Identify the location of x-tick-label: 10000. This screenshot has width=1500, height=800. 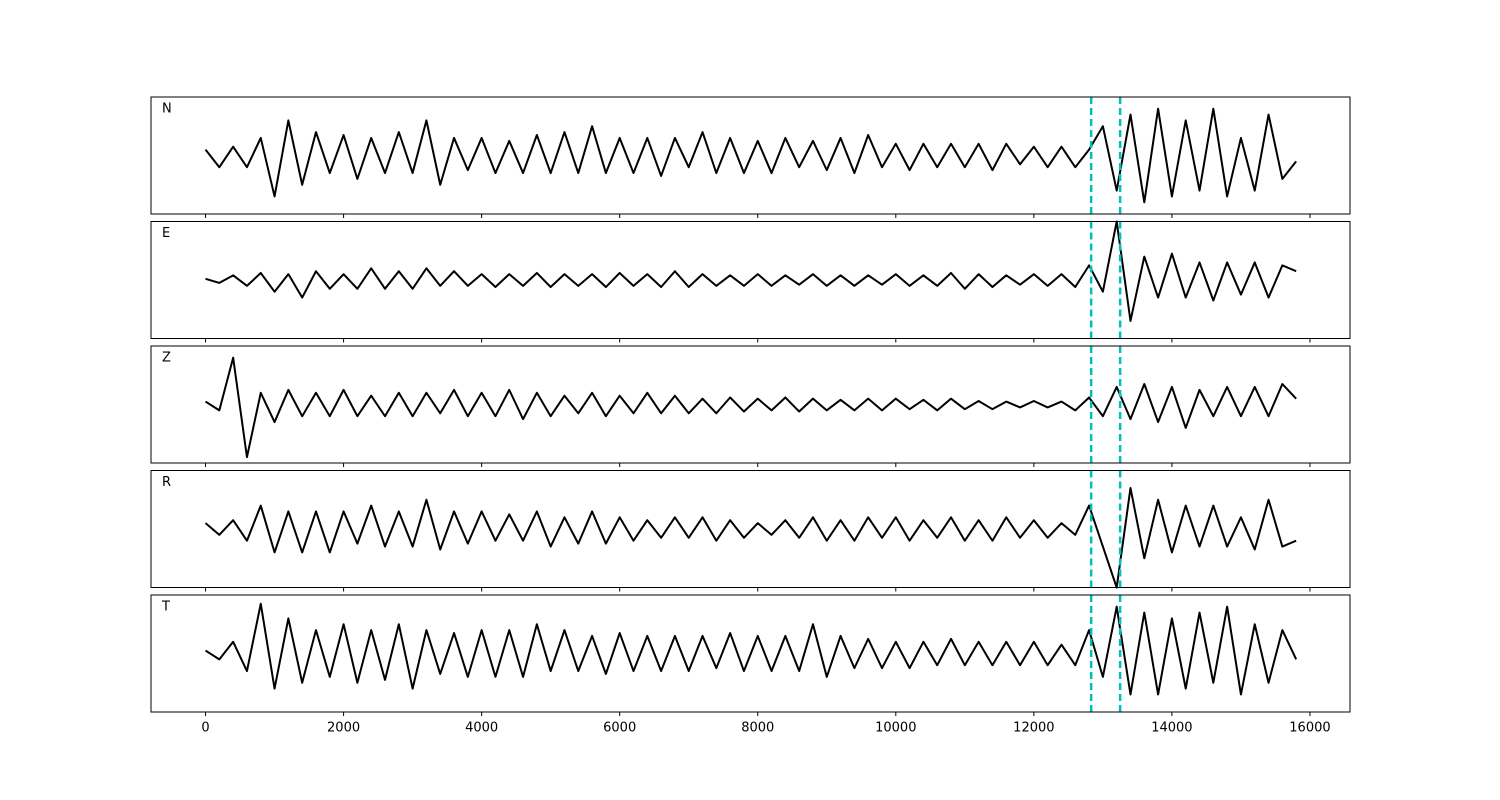
(895, 728).